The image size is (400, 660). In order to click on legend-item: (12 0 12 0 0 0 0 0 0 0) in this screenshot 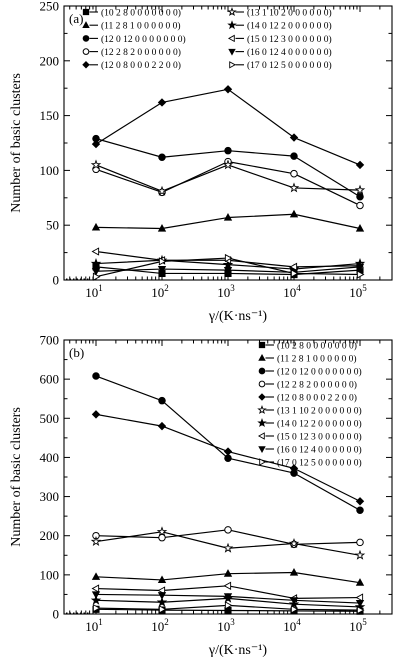, I will do `click(310, 371)`.